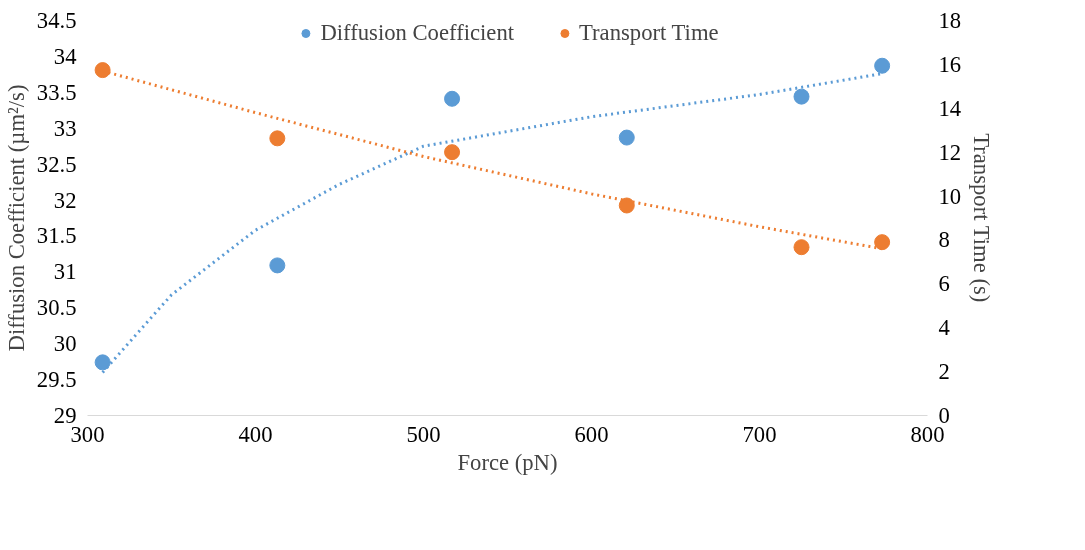 The width and height of the screenshot is (1085, 550). What do you see at coordinates (591, 434) in the screenshot?
I see `x-tick-label: 600` at bounding box center [591, 434].